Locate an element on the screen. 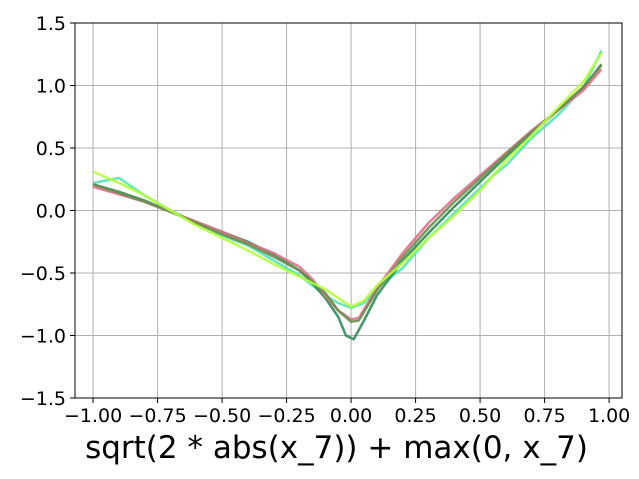 This screenshot has width=639, height=479. x-tick-label: 0.25 is located at coordinates (415, 416).